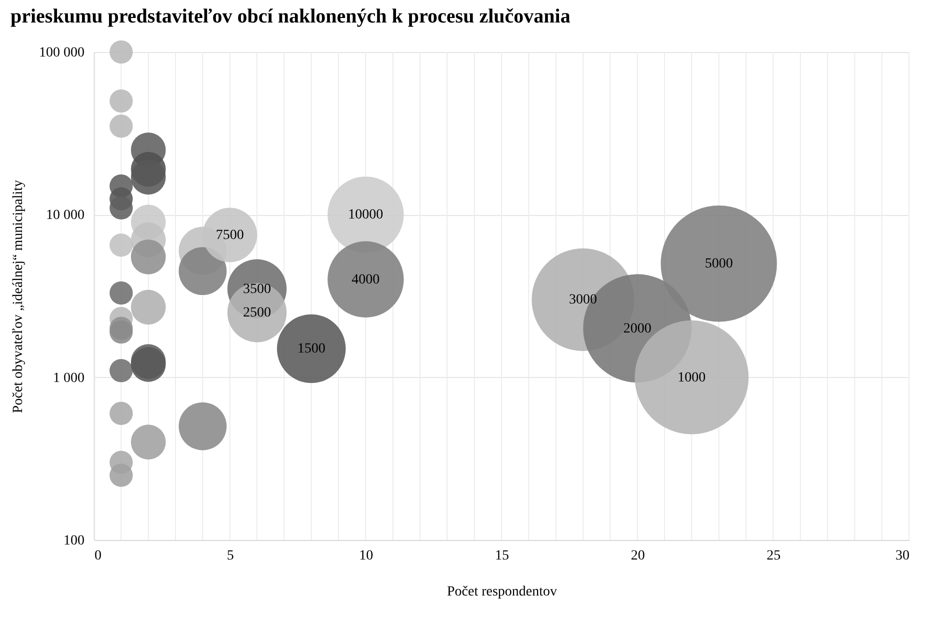 The height and width of the screenshot is (633, 952). What do you see at coordinates (692, 378) in the screenshot?
I see `data-label: 1000` at bounding box center [692, 378].